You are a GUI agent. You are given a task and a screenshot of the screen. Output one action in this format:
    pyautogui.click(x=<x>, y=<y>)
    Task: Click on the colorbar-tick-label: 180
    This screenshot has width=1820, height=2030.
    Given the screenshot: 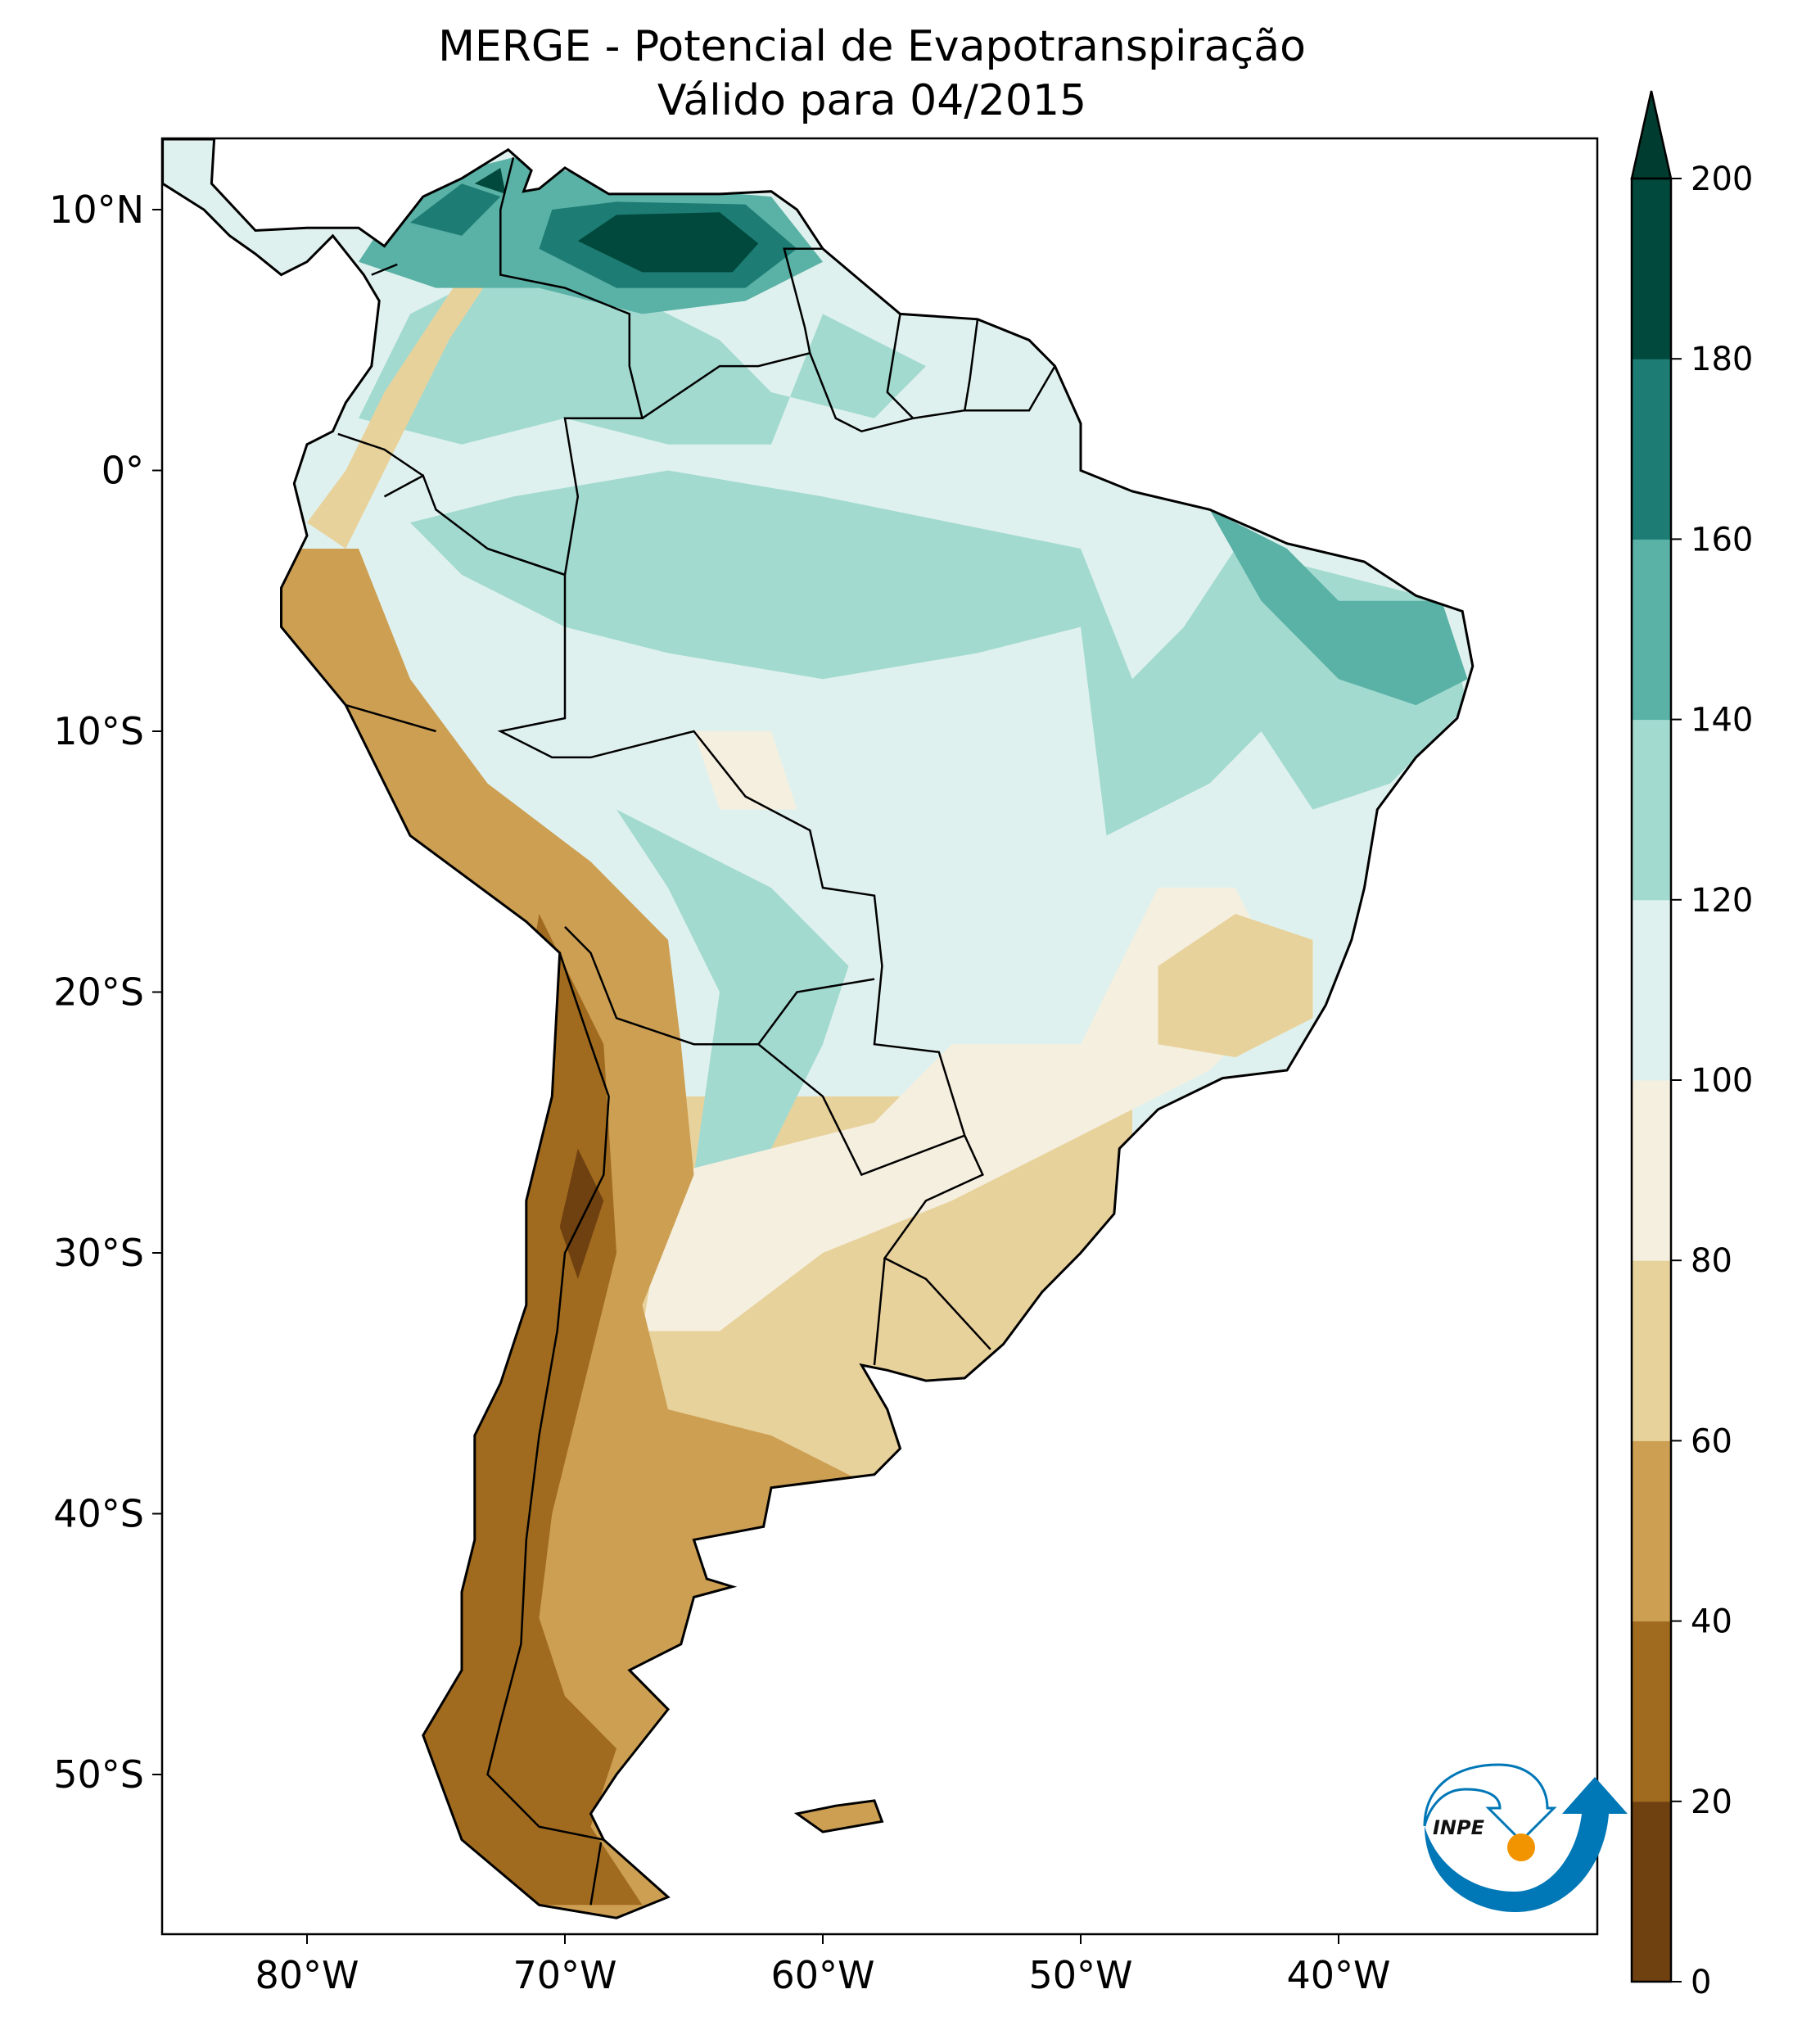 What is the action you would take?
    pyautogui.click(x=1722, y=359)
    